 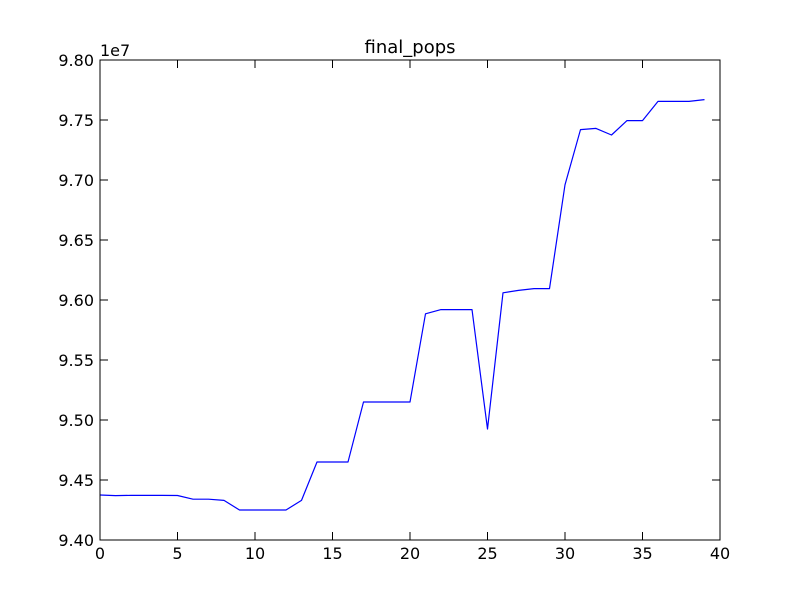 I want to click on y-tick-label: 9.45, so click(x=76, y=480).